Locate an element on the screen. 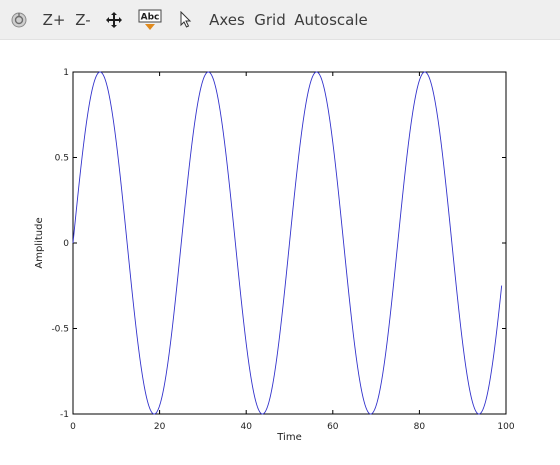 Image resolution: width=560 pixels, height=465 pixels. zoom-out-label: Z- is located at coordinates (83, 20).